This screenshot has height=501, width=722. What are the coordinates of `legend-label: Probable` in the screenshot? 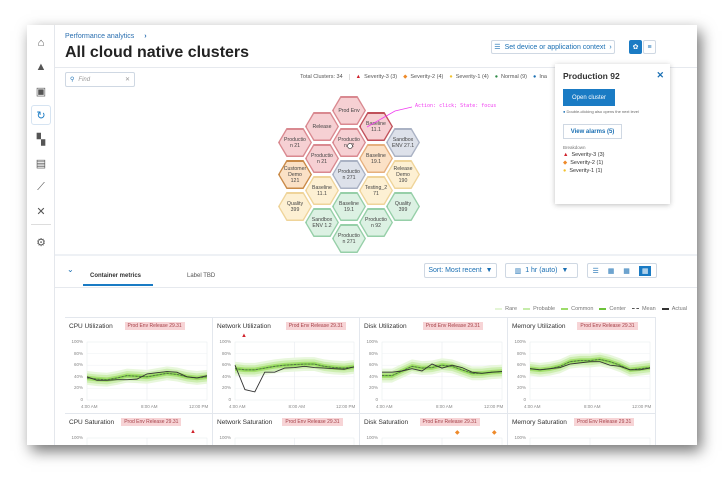 It's located at (544, 309).